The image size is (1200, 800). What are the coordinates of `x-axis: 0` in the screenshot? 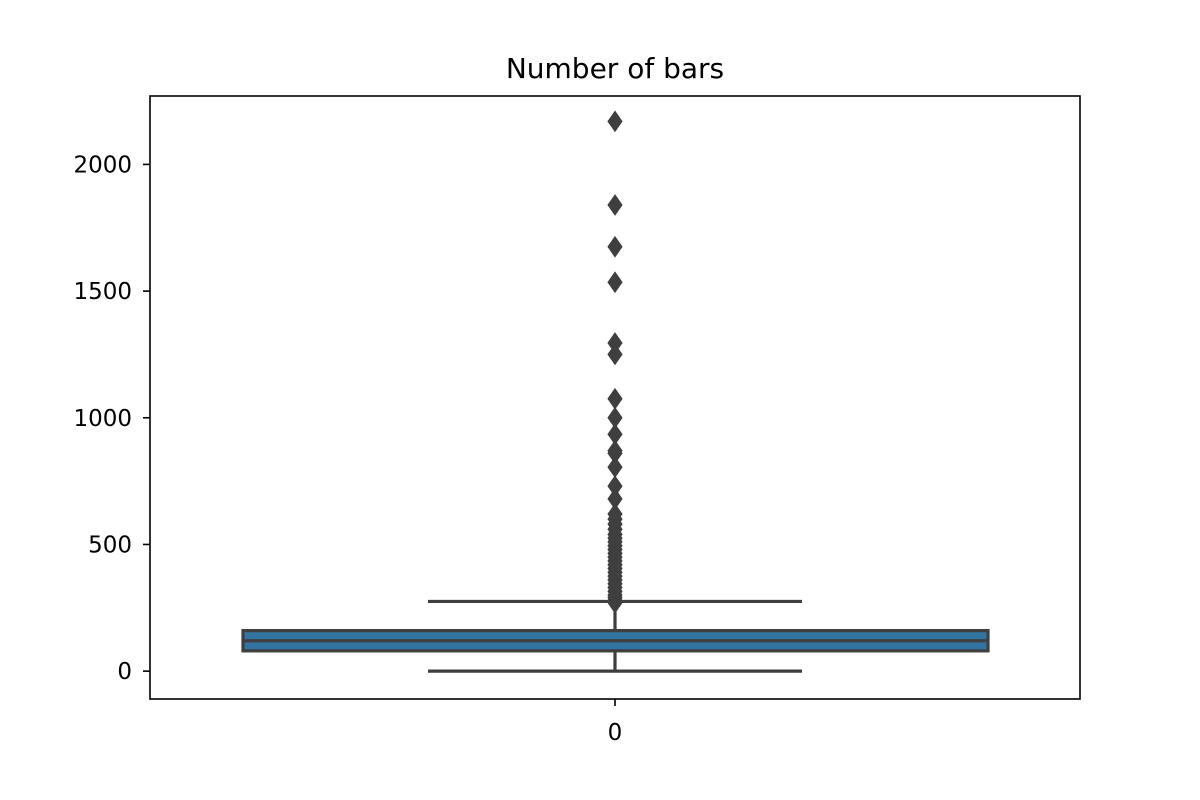 It's located at (615, 722).